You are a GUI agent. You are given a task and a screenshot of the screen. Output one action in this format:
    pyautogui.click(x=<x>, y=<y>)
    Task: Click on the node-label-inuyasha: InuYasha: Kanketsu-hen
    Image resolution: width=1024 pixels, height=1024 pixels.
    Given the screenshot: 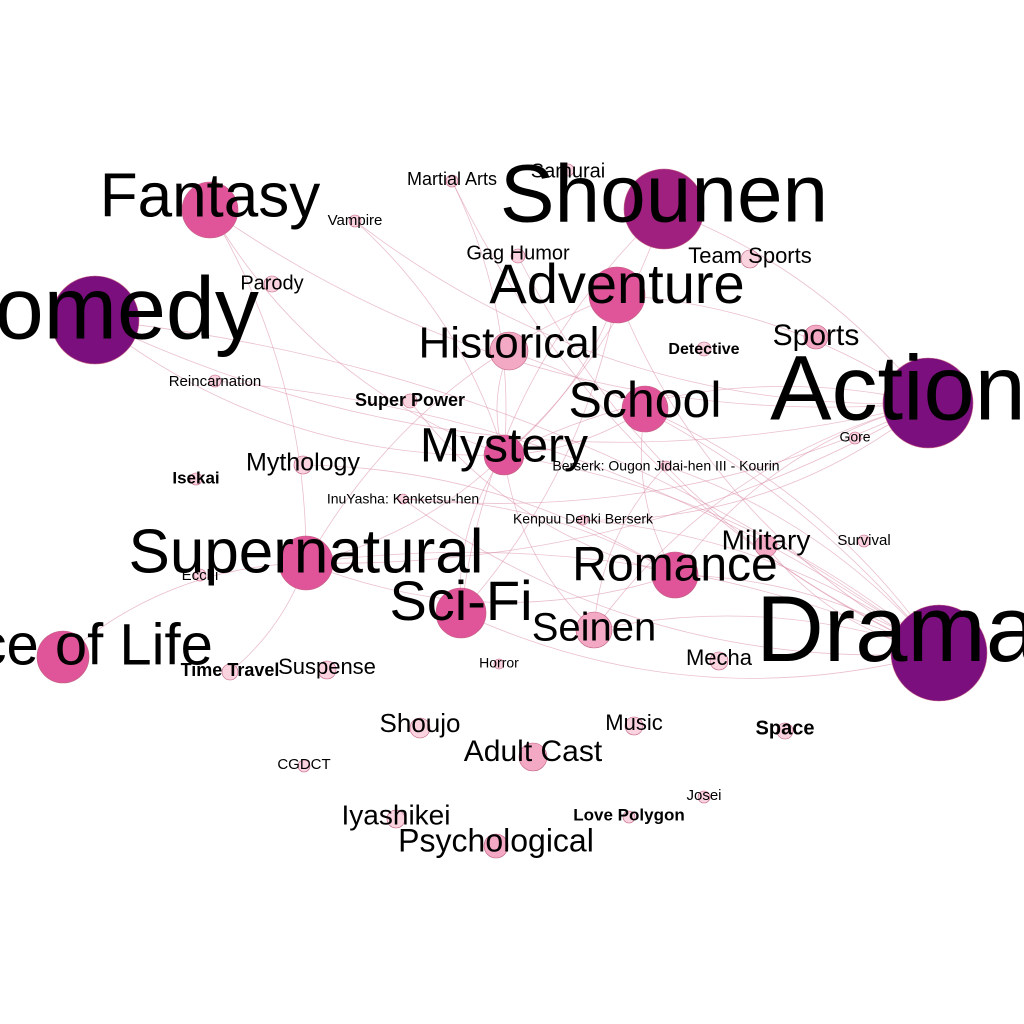 What is the action you would take?
    pyautogui.click(x=403, y=499)
    